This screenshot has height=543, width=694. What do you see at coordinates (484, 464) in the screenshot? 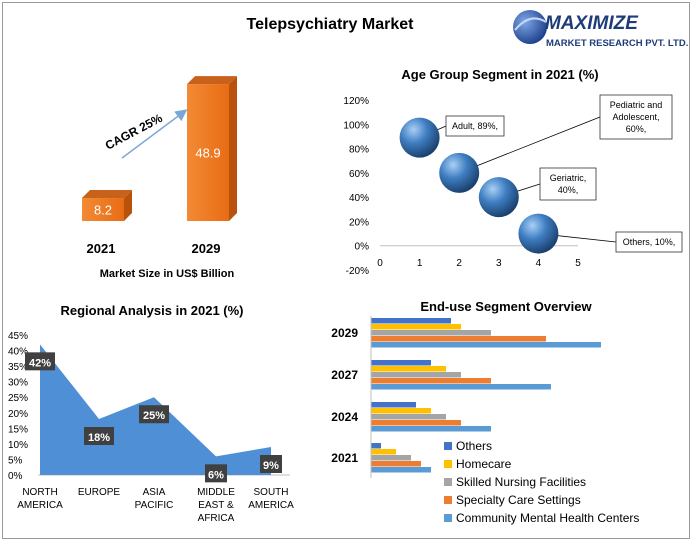
I see `end-use-legend-label: Homecare` at bounding box center [484, 464].